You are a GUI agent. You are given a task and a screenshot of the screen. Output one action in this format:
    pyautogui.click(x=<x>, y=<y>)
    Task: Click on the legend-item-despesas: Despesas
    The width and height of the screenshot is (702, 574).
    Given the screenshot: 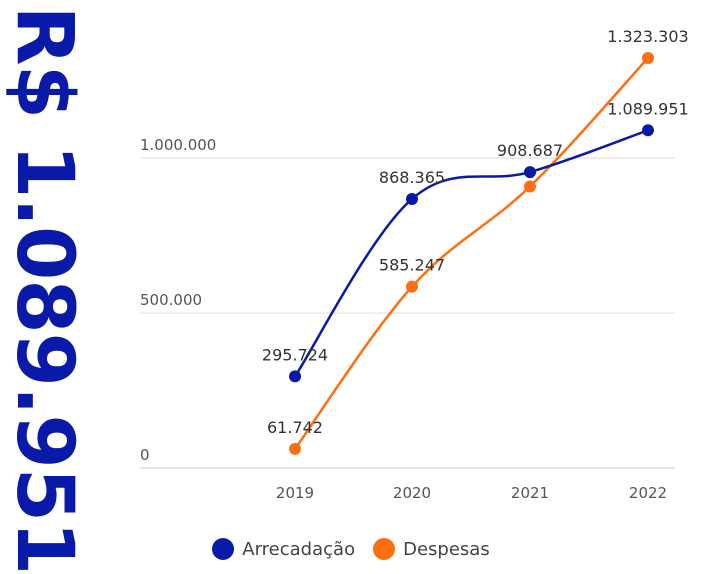 What is the action you would take?
    pyautogui.click(x=431, y=549)
    